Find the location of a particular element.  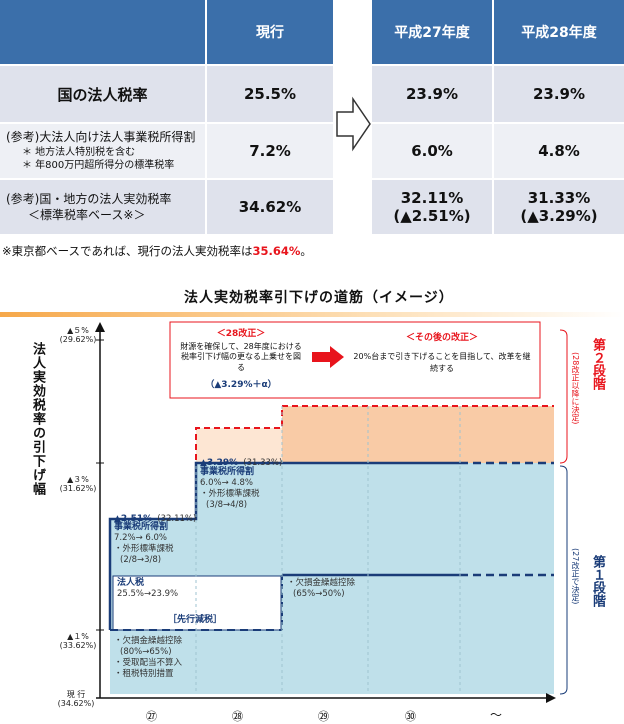

header-h27: 平成27年度 is located at coordinates (433, 33).